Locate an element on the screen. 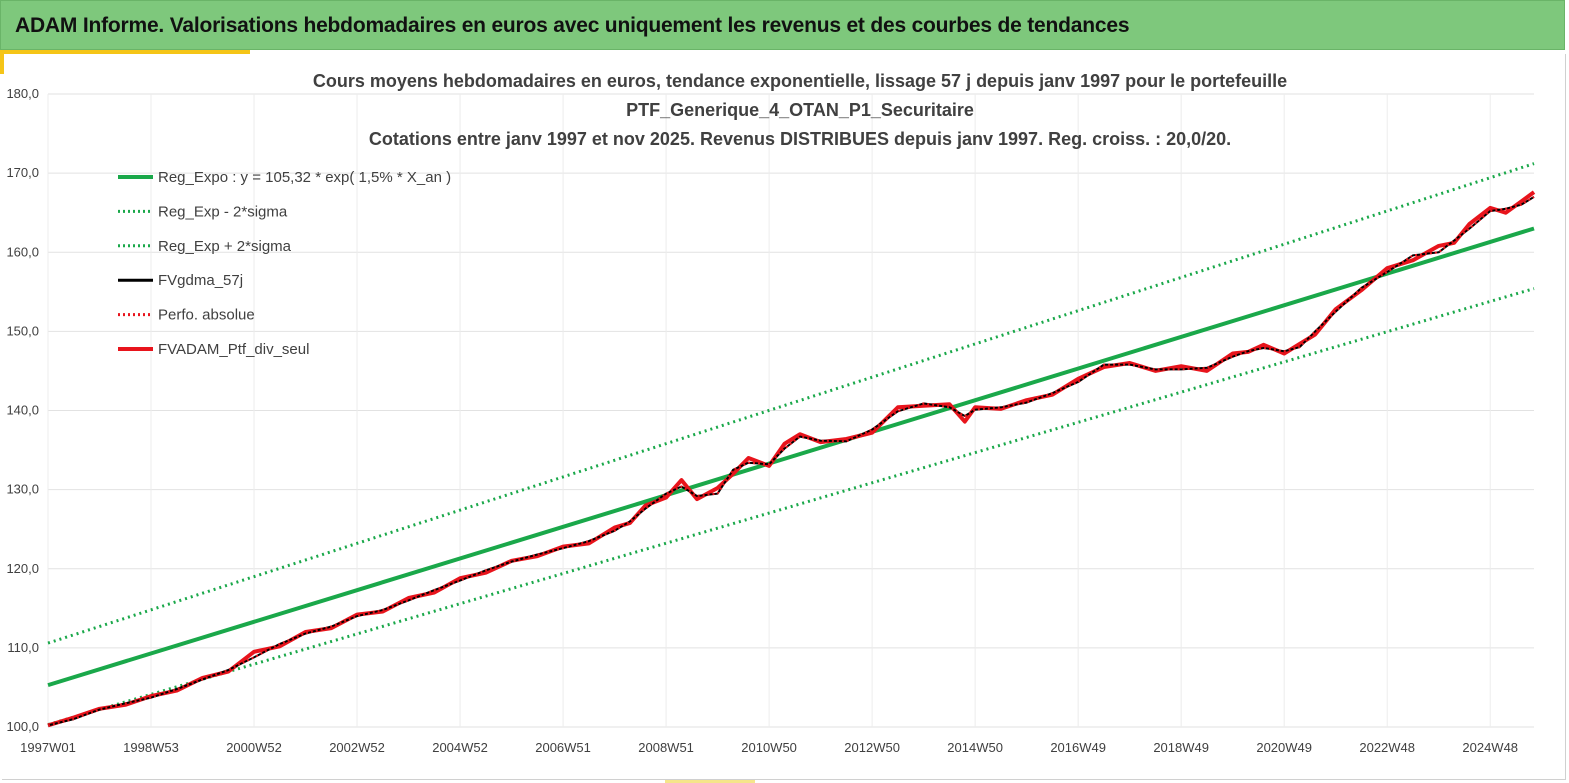 The width and height of the screenshot is (1569, 783). x-tick-label: 2022W48 is located at coordinates (1387, 747).